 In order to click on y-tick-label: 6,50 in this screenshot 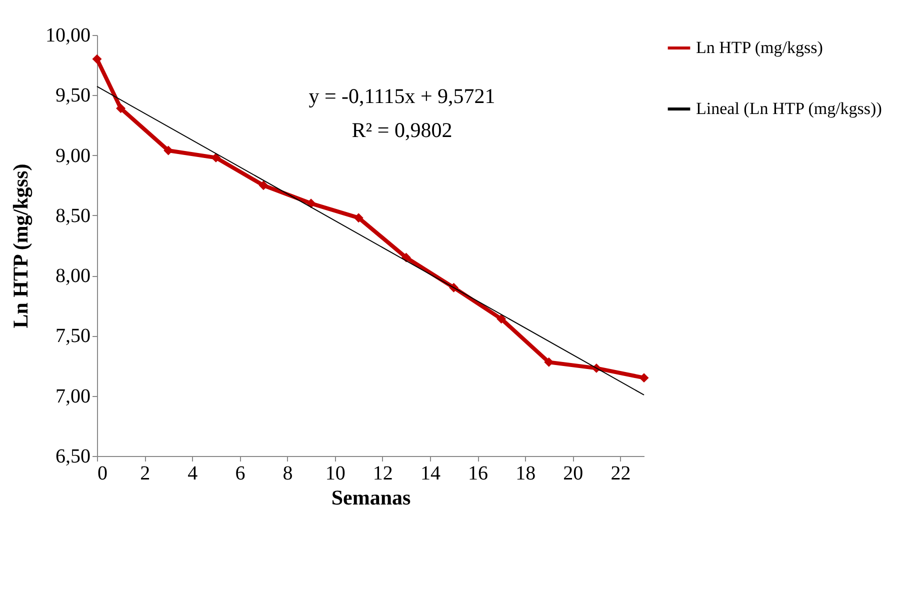, I will do `click(73, 457)`.